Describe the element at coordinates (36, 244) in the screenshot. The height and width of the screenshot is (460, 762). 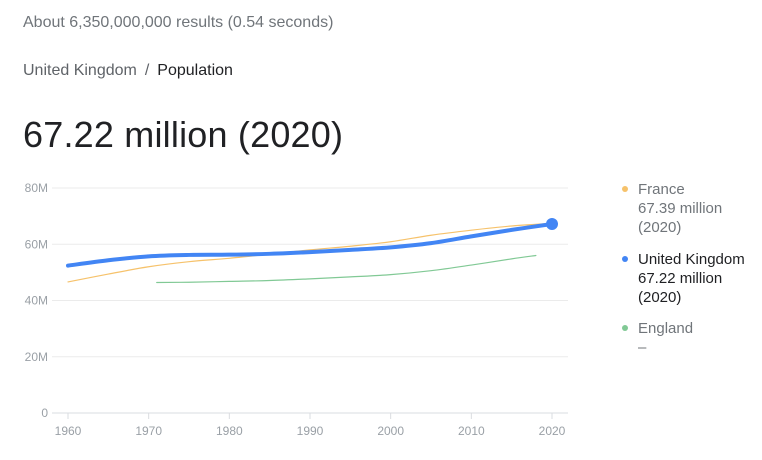
I see `y-tick-label: 60M` at that location.